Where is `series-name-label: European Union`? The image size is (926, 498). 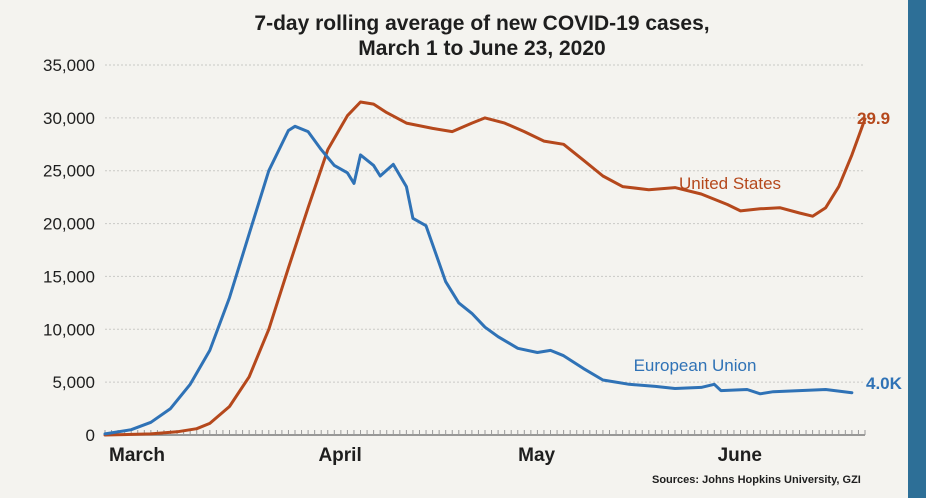 series-name-label: European Union is located at coordinates (695, 365).